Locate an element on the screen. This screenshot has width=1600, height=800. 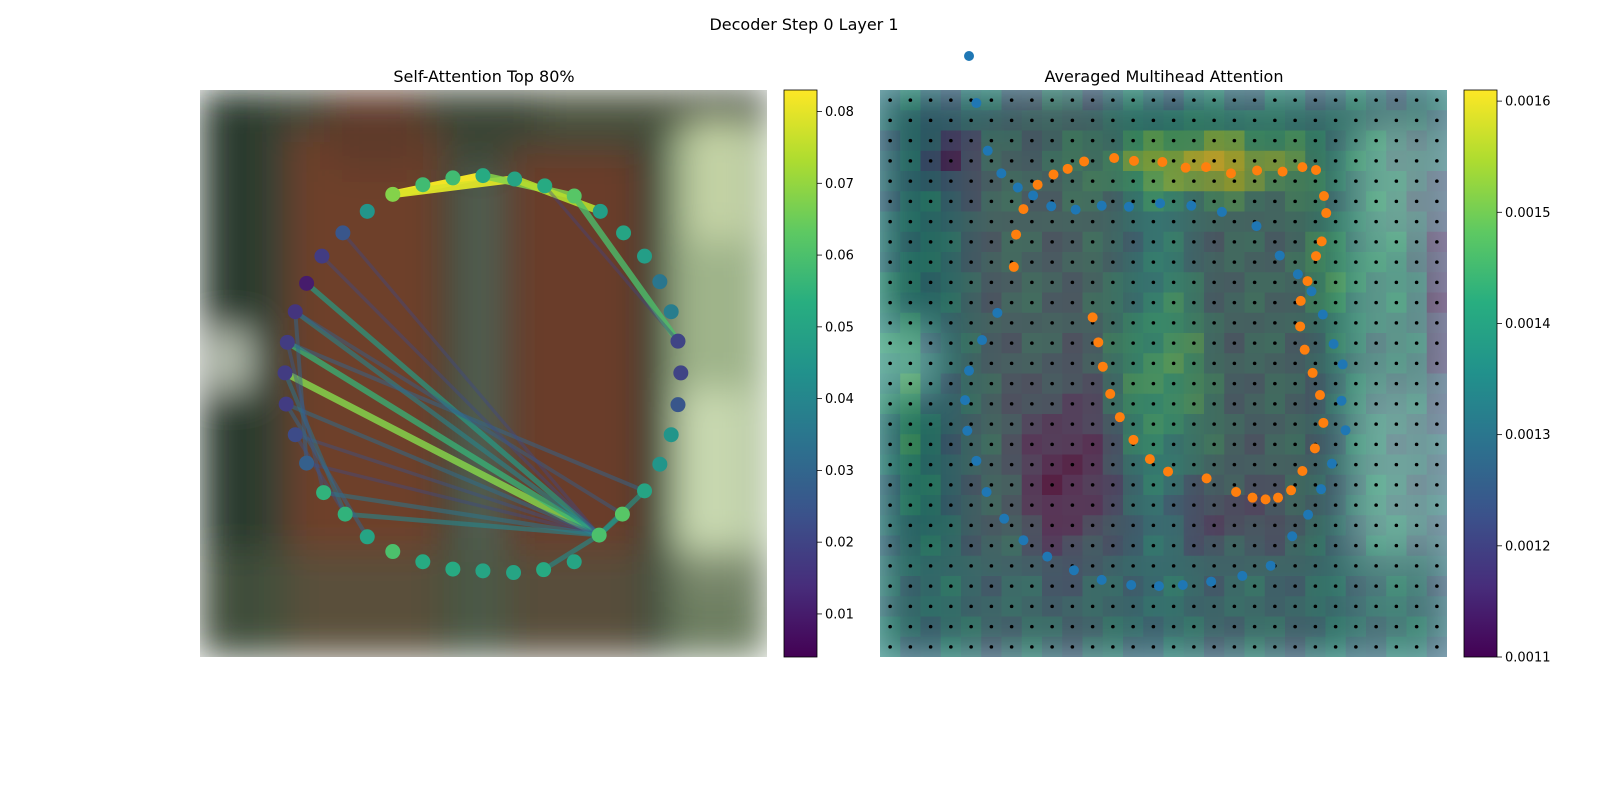
colorbar-tick-label: 0.01 is located at coordinates (839, 614).